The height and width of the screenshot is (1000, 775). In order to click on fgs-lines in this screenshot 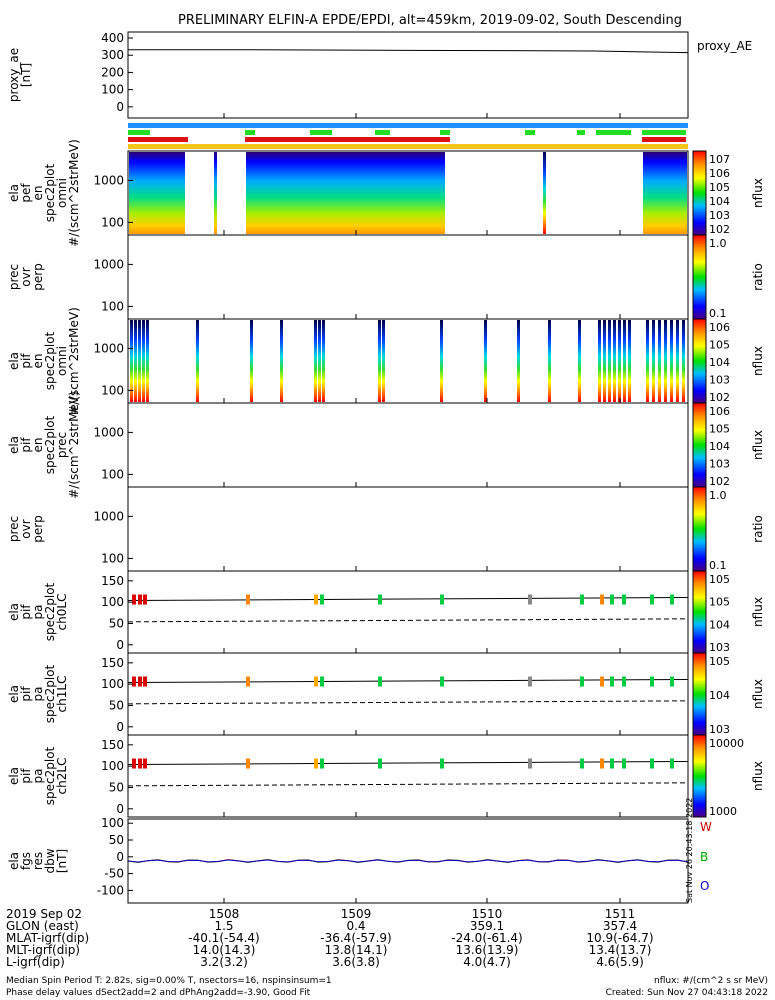, I will do `click(408, 861)`.